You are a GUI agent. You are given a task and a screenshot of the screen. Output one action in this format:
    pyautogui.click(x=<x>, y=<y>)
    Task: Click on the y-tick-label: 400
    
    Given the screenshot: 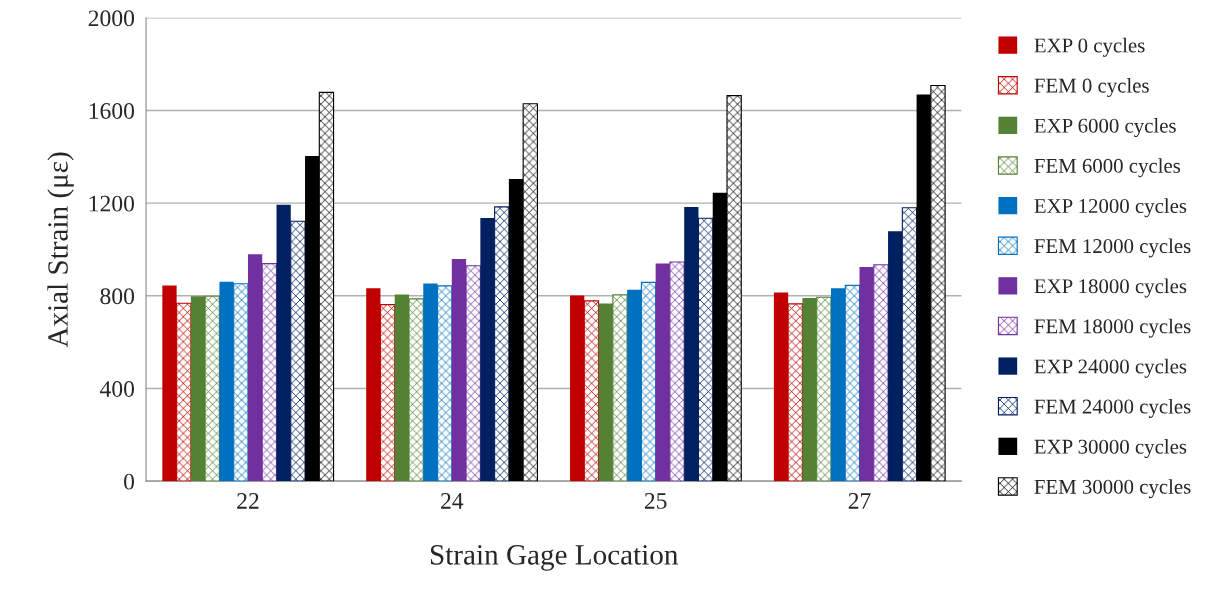 What is the action you would take?
    pyautogui.click(x=117, y=388)
    